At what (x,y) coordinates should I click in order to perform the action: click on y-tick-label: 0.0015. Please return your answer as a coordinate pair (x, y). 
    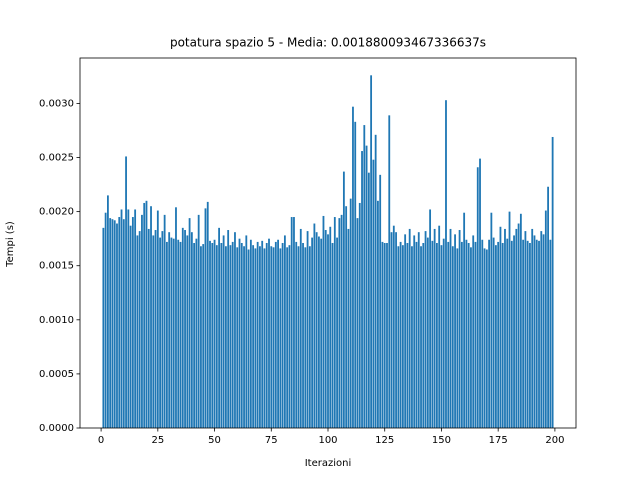
    Looking at the image, I should click on (56, 266).